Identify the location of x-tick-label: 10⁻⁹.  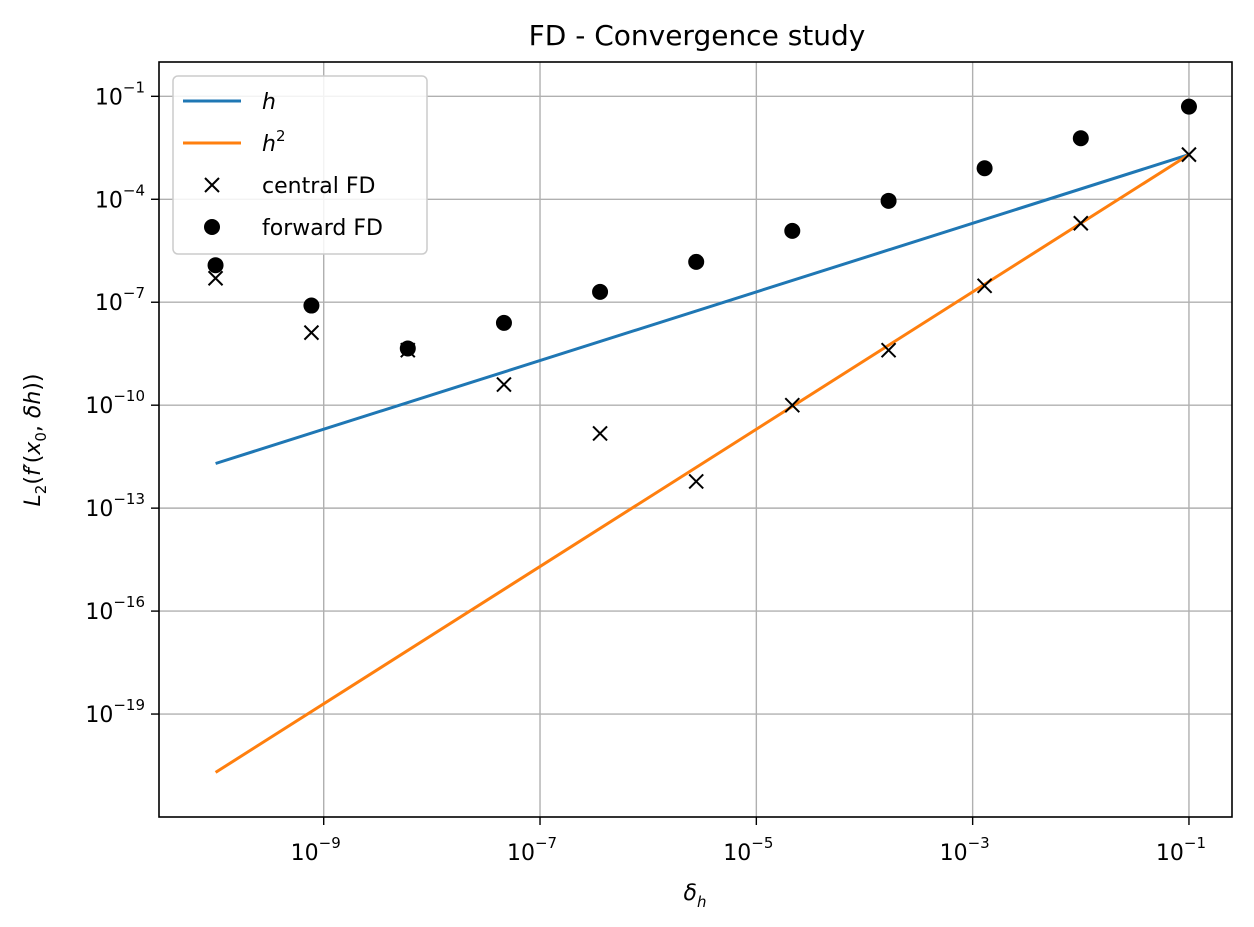
(316, 850).